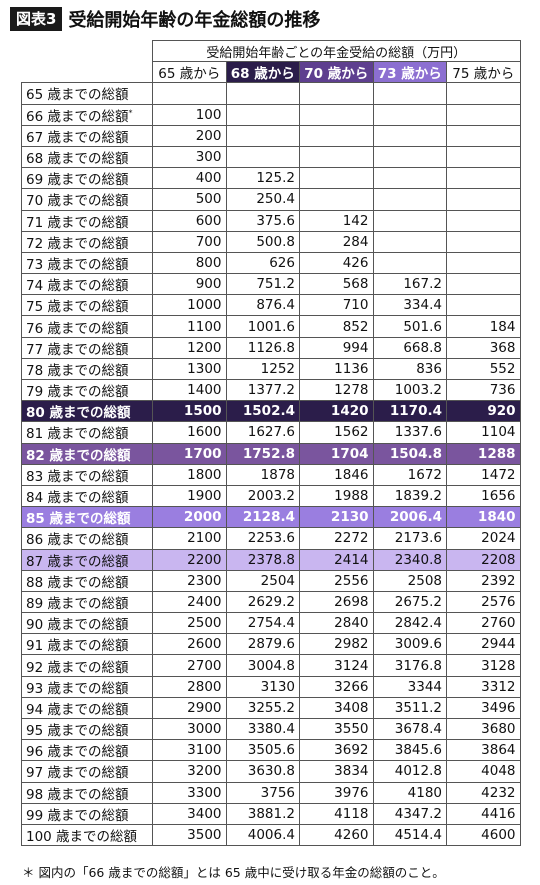 The image size is (540, 885). Describe the element at coordinates (483, 665) in the screenshot. I see `value-cell: 3128` at that location.